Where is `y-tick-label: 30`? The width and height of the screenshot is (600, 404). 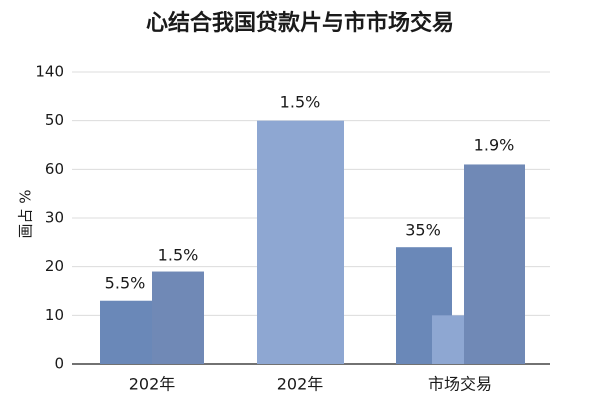
y-tick-label: 30 is located at coordinates (54, 218).